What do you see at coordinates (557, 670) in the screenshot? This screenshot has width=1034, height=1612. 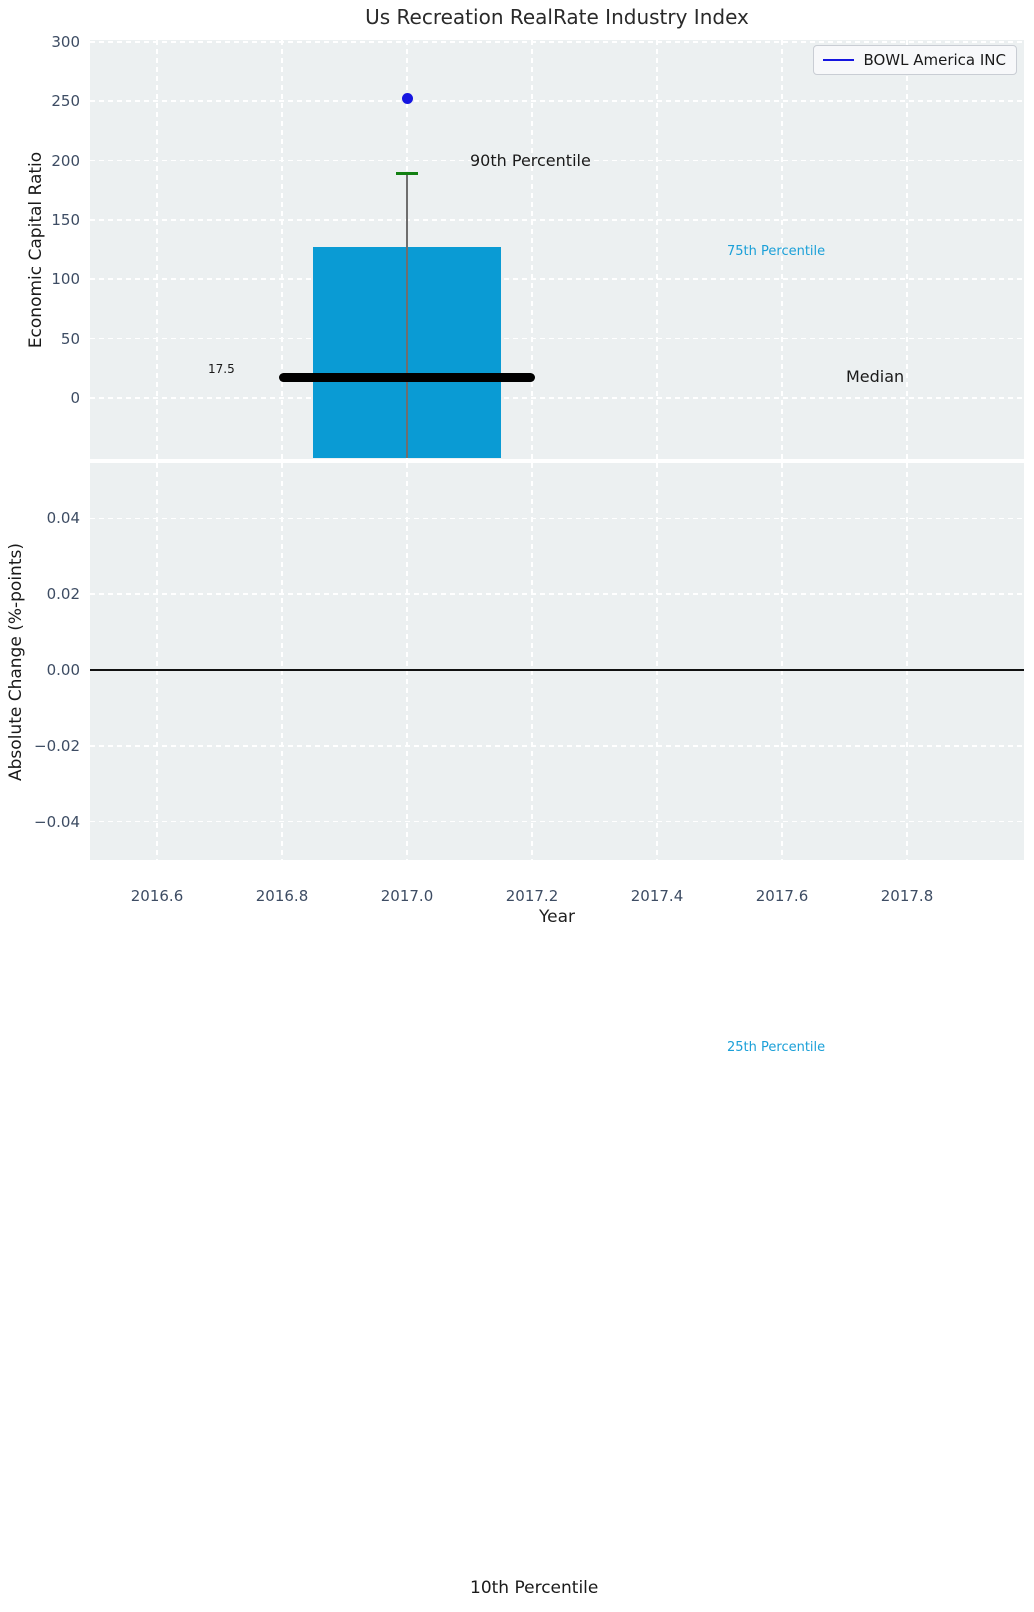 I see `zero-line` at bounding box center [557, 670].